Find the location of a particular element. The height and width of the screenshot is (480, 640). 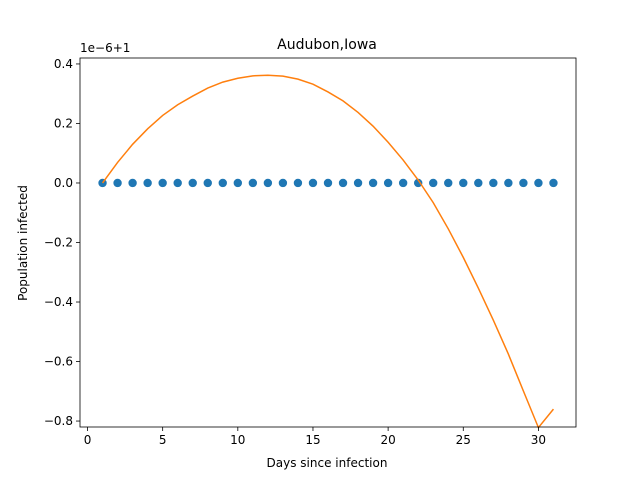

x-tick-label: 0 is located at coordinates (88, 440).